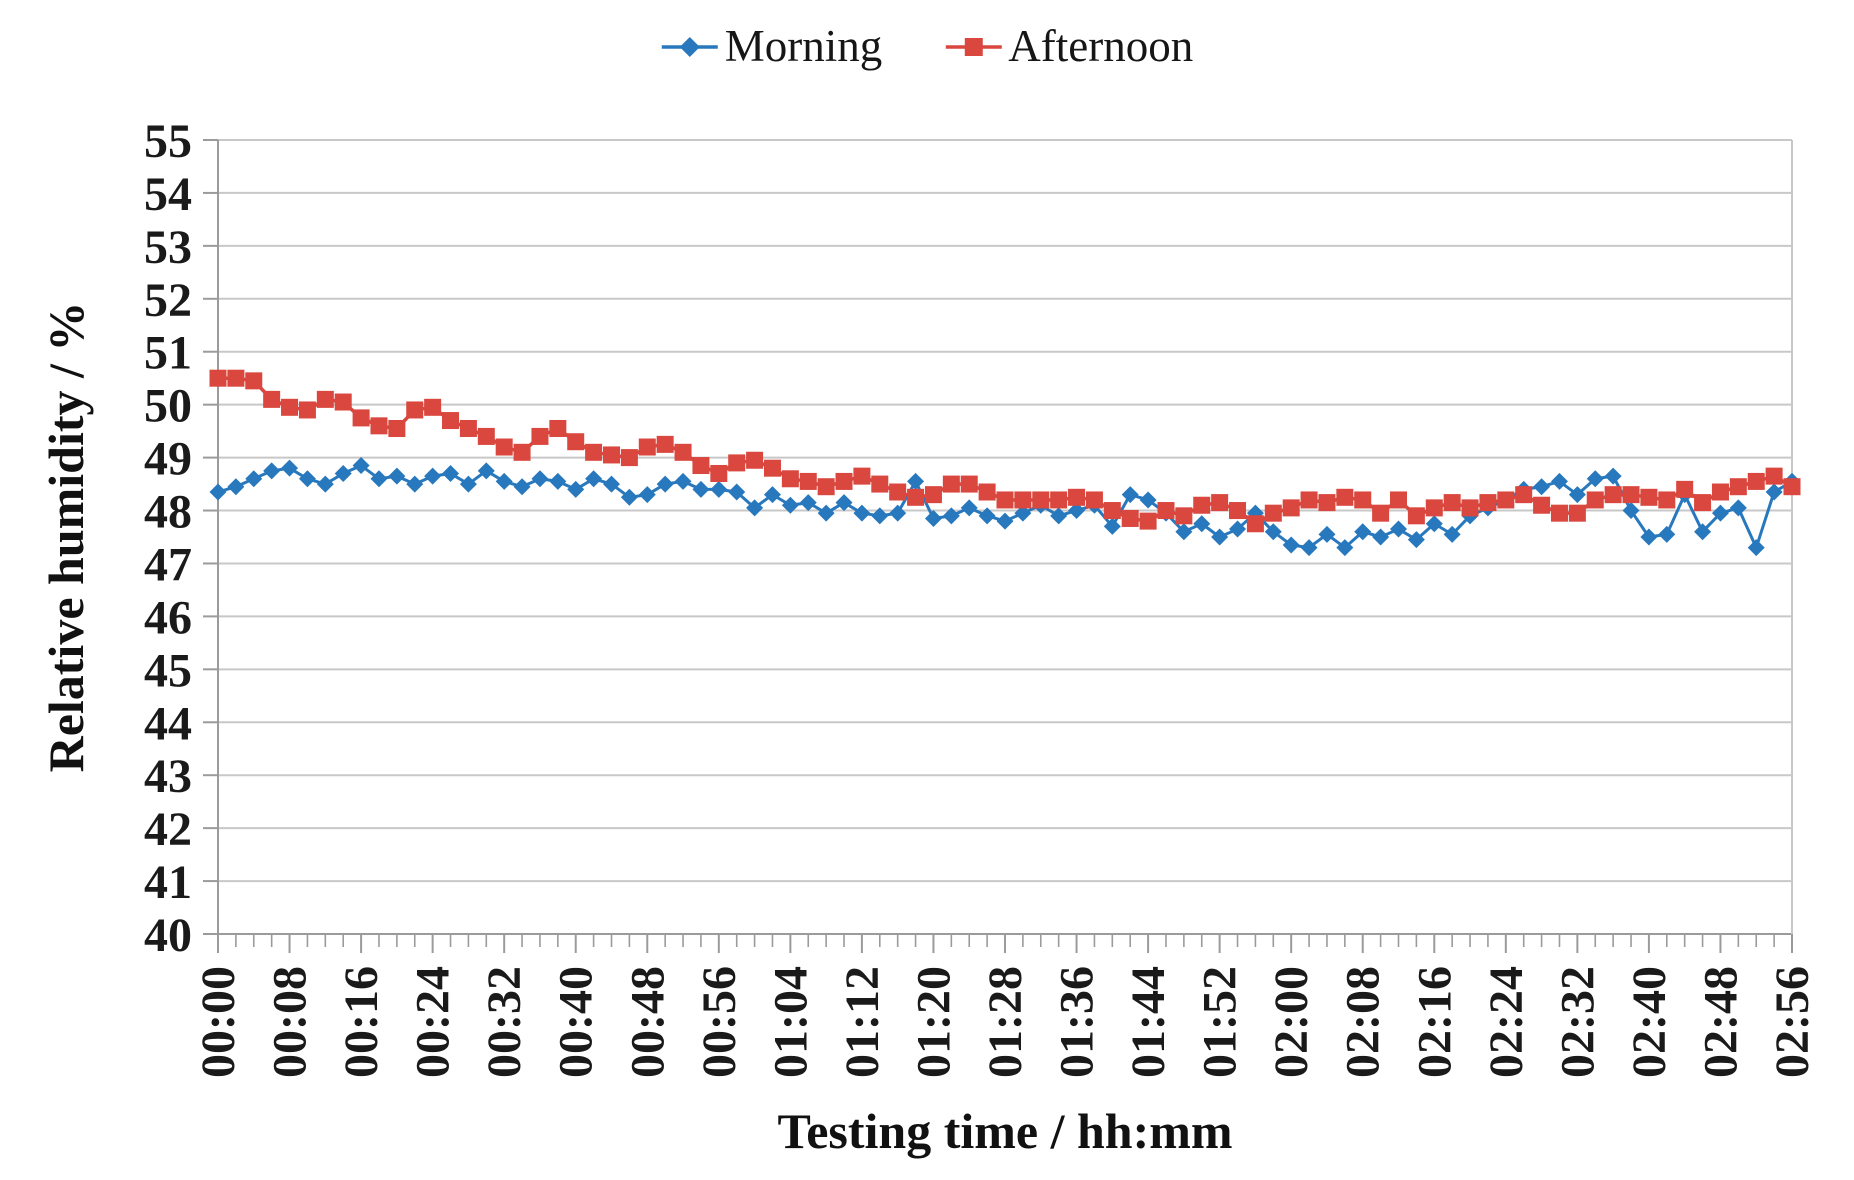 This screenshot has height=1180, width=1854. What do you see at coordinates (576, 1022) in the screenshot?
I see `svg-text: 00:40` at bounding box center [576, 1022].